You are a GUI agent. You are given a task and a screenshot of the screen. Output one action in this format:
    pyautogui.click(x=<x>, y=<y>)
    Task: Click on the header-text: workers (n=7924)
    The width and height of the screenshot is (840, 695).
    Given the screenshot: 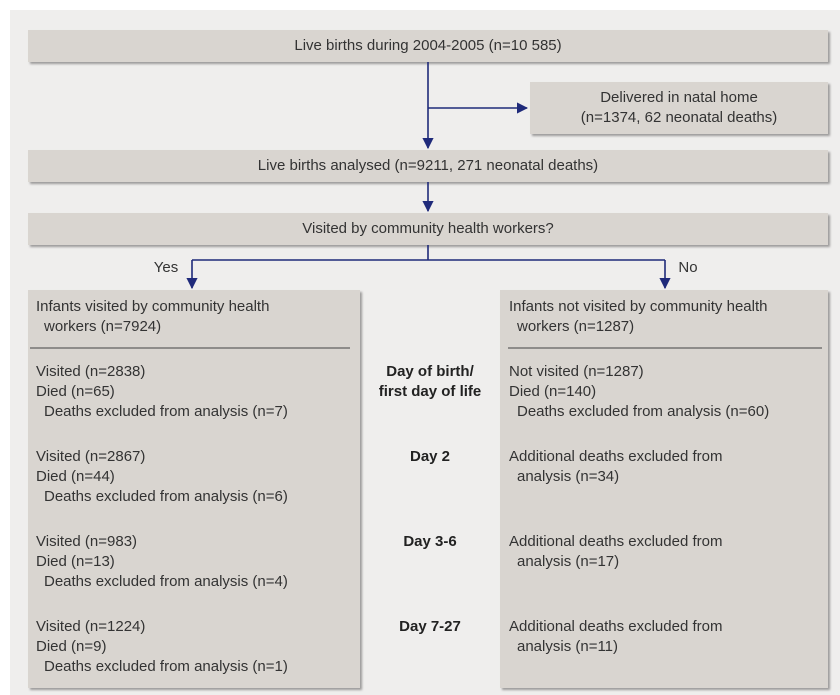 What is the action you would take?
    pyautogui.click(x=102, y=326)
    